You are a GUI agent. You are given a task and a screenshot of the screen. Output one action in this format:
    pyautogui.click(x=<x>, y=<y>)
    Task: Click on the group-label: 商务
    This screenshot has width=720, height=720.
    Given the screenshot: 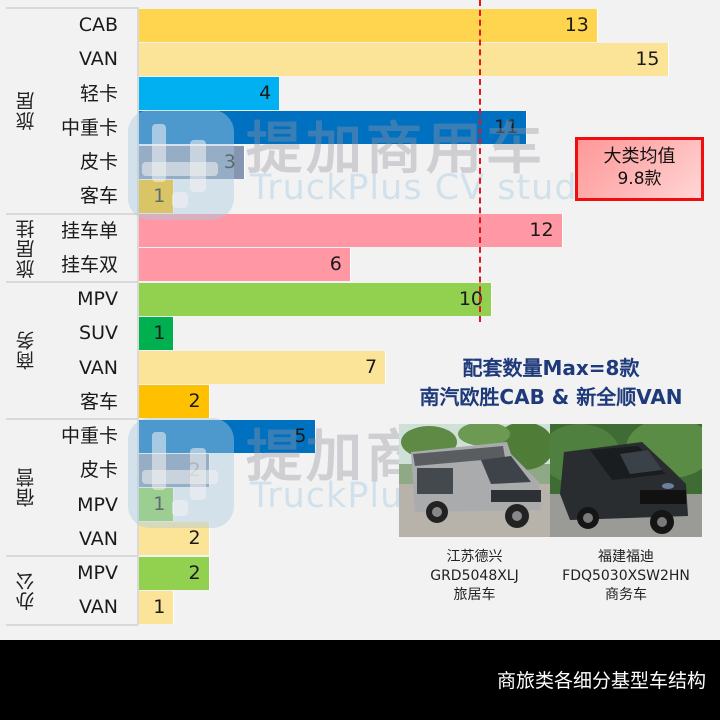 What is the action you would take?
    pyautogui.click(x=26, y=350)
    